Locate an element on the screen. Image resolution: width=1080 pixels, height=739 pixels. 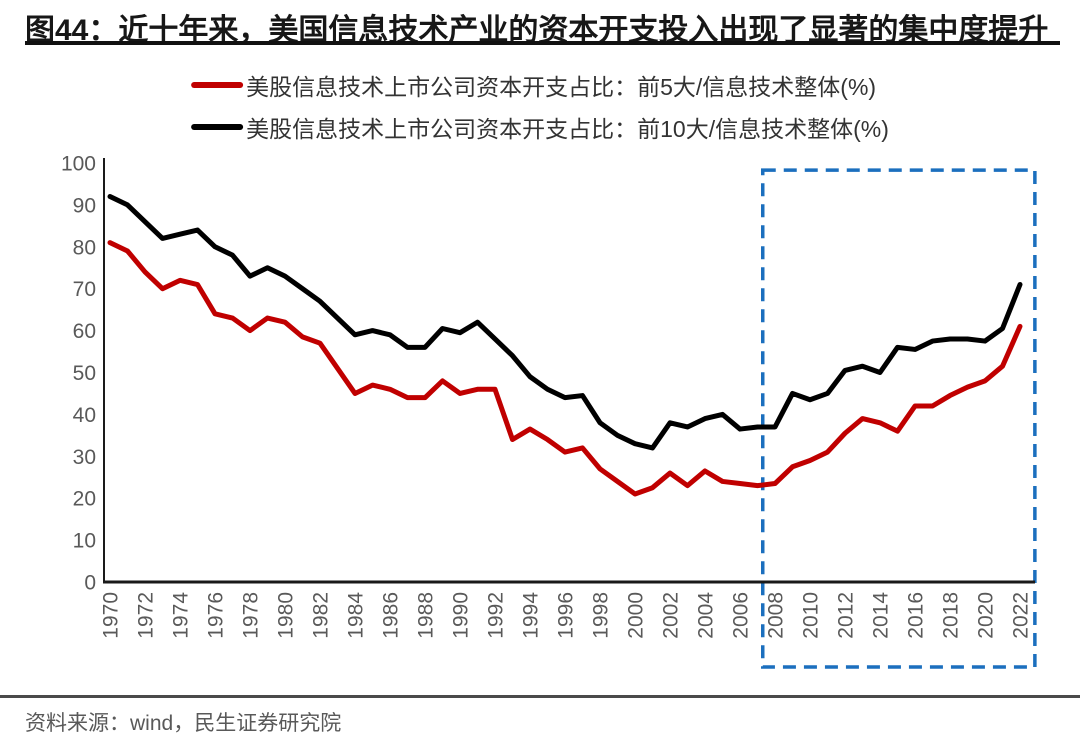
legend-swatch-top10 is located at coordinates (217, 127).